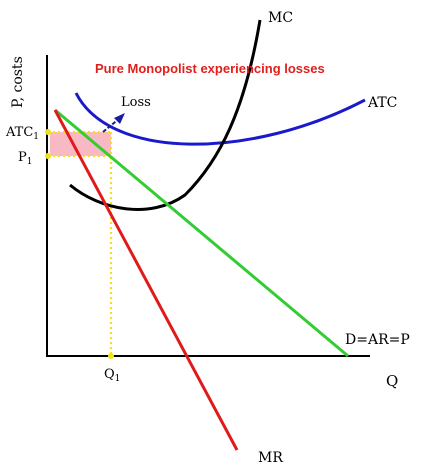  Describe the element at coordinates (111, 356) in the screenshot. I see `q1-marker` at that location.